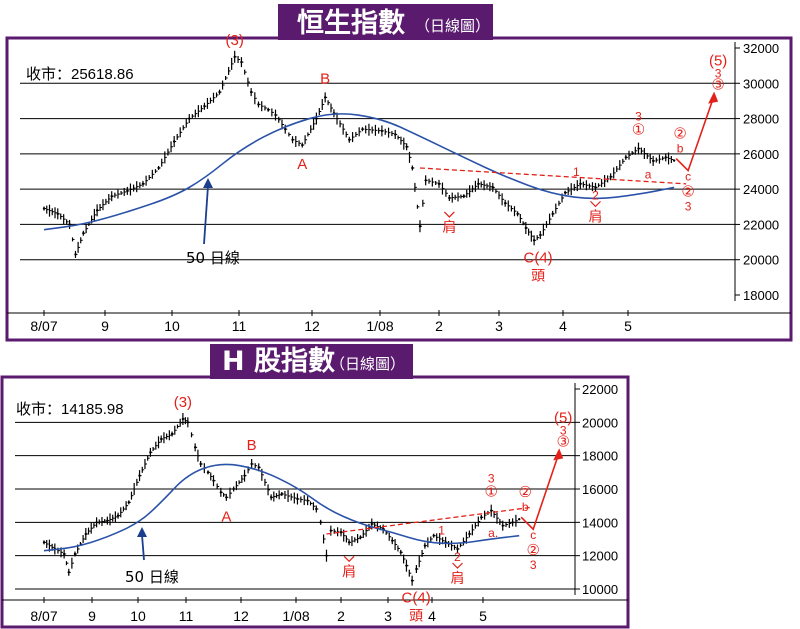 The image size is (800, 629). I want to click on subwave-3-lower-label: 3, so click(533, 565).